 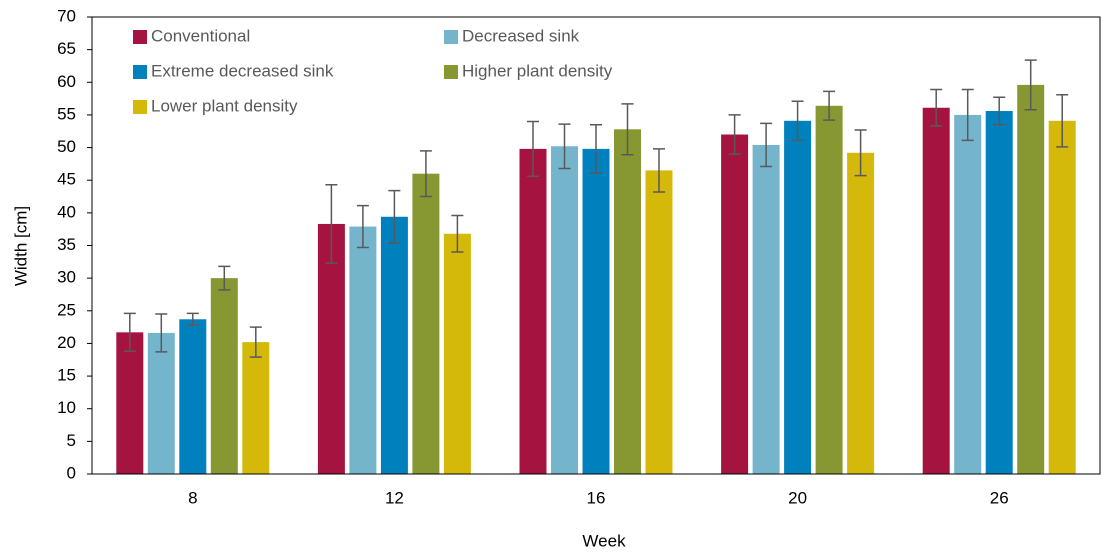 I want to click on y-tick-label: 35, so click(x=66, y=244).